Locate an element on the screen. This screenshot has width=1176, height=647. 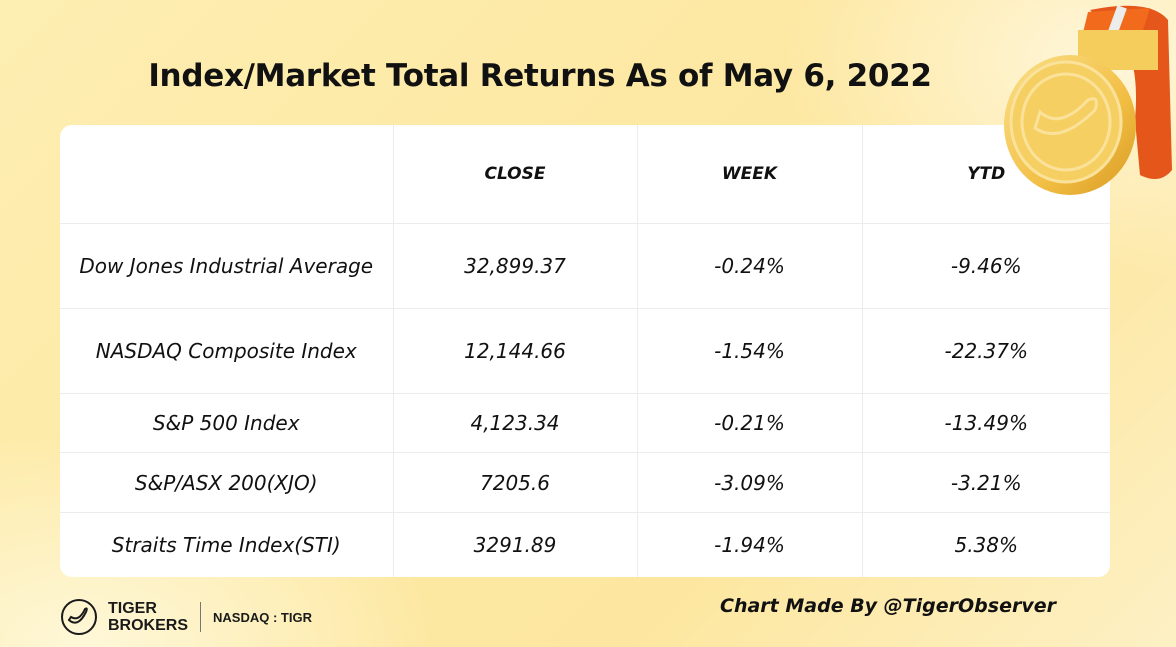
close-cell: 12,144.66 is located at coordinates (515, 351).